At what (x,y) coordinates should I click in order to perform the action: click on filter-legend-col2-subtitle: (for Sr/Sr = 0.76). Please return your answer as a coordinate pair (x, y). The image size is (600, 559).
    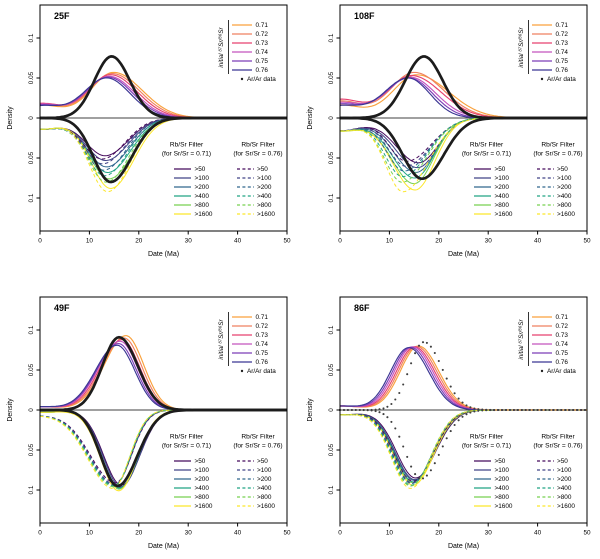
    Looking at the image, I should click on (557, 446).